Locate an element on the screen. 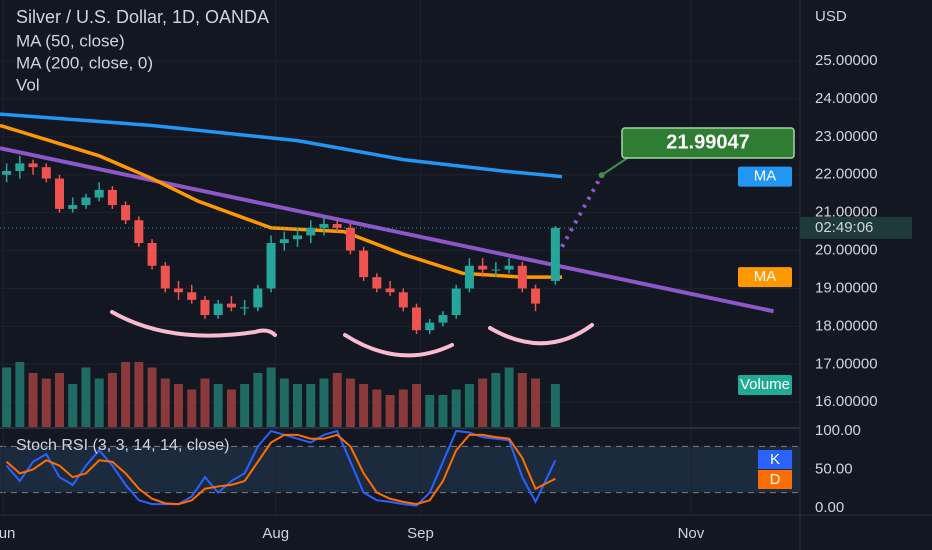 This screenshot has height=550, width=932. callout-label: 21.99047 is located at coordinates (707, 142).